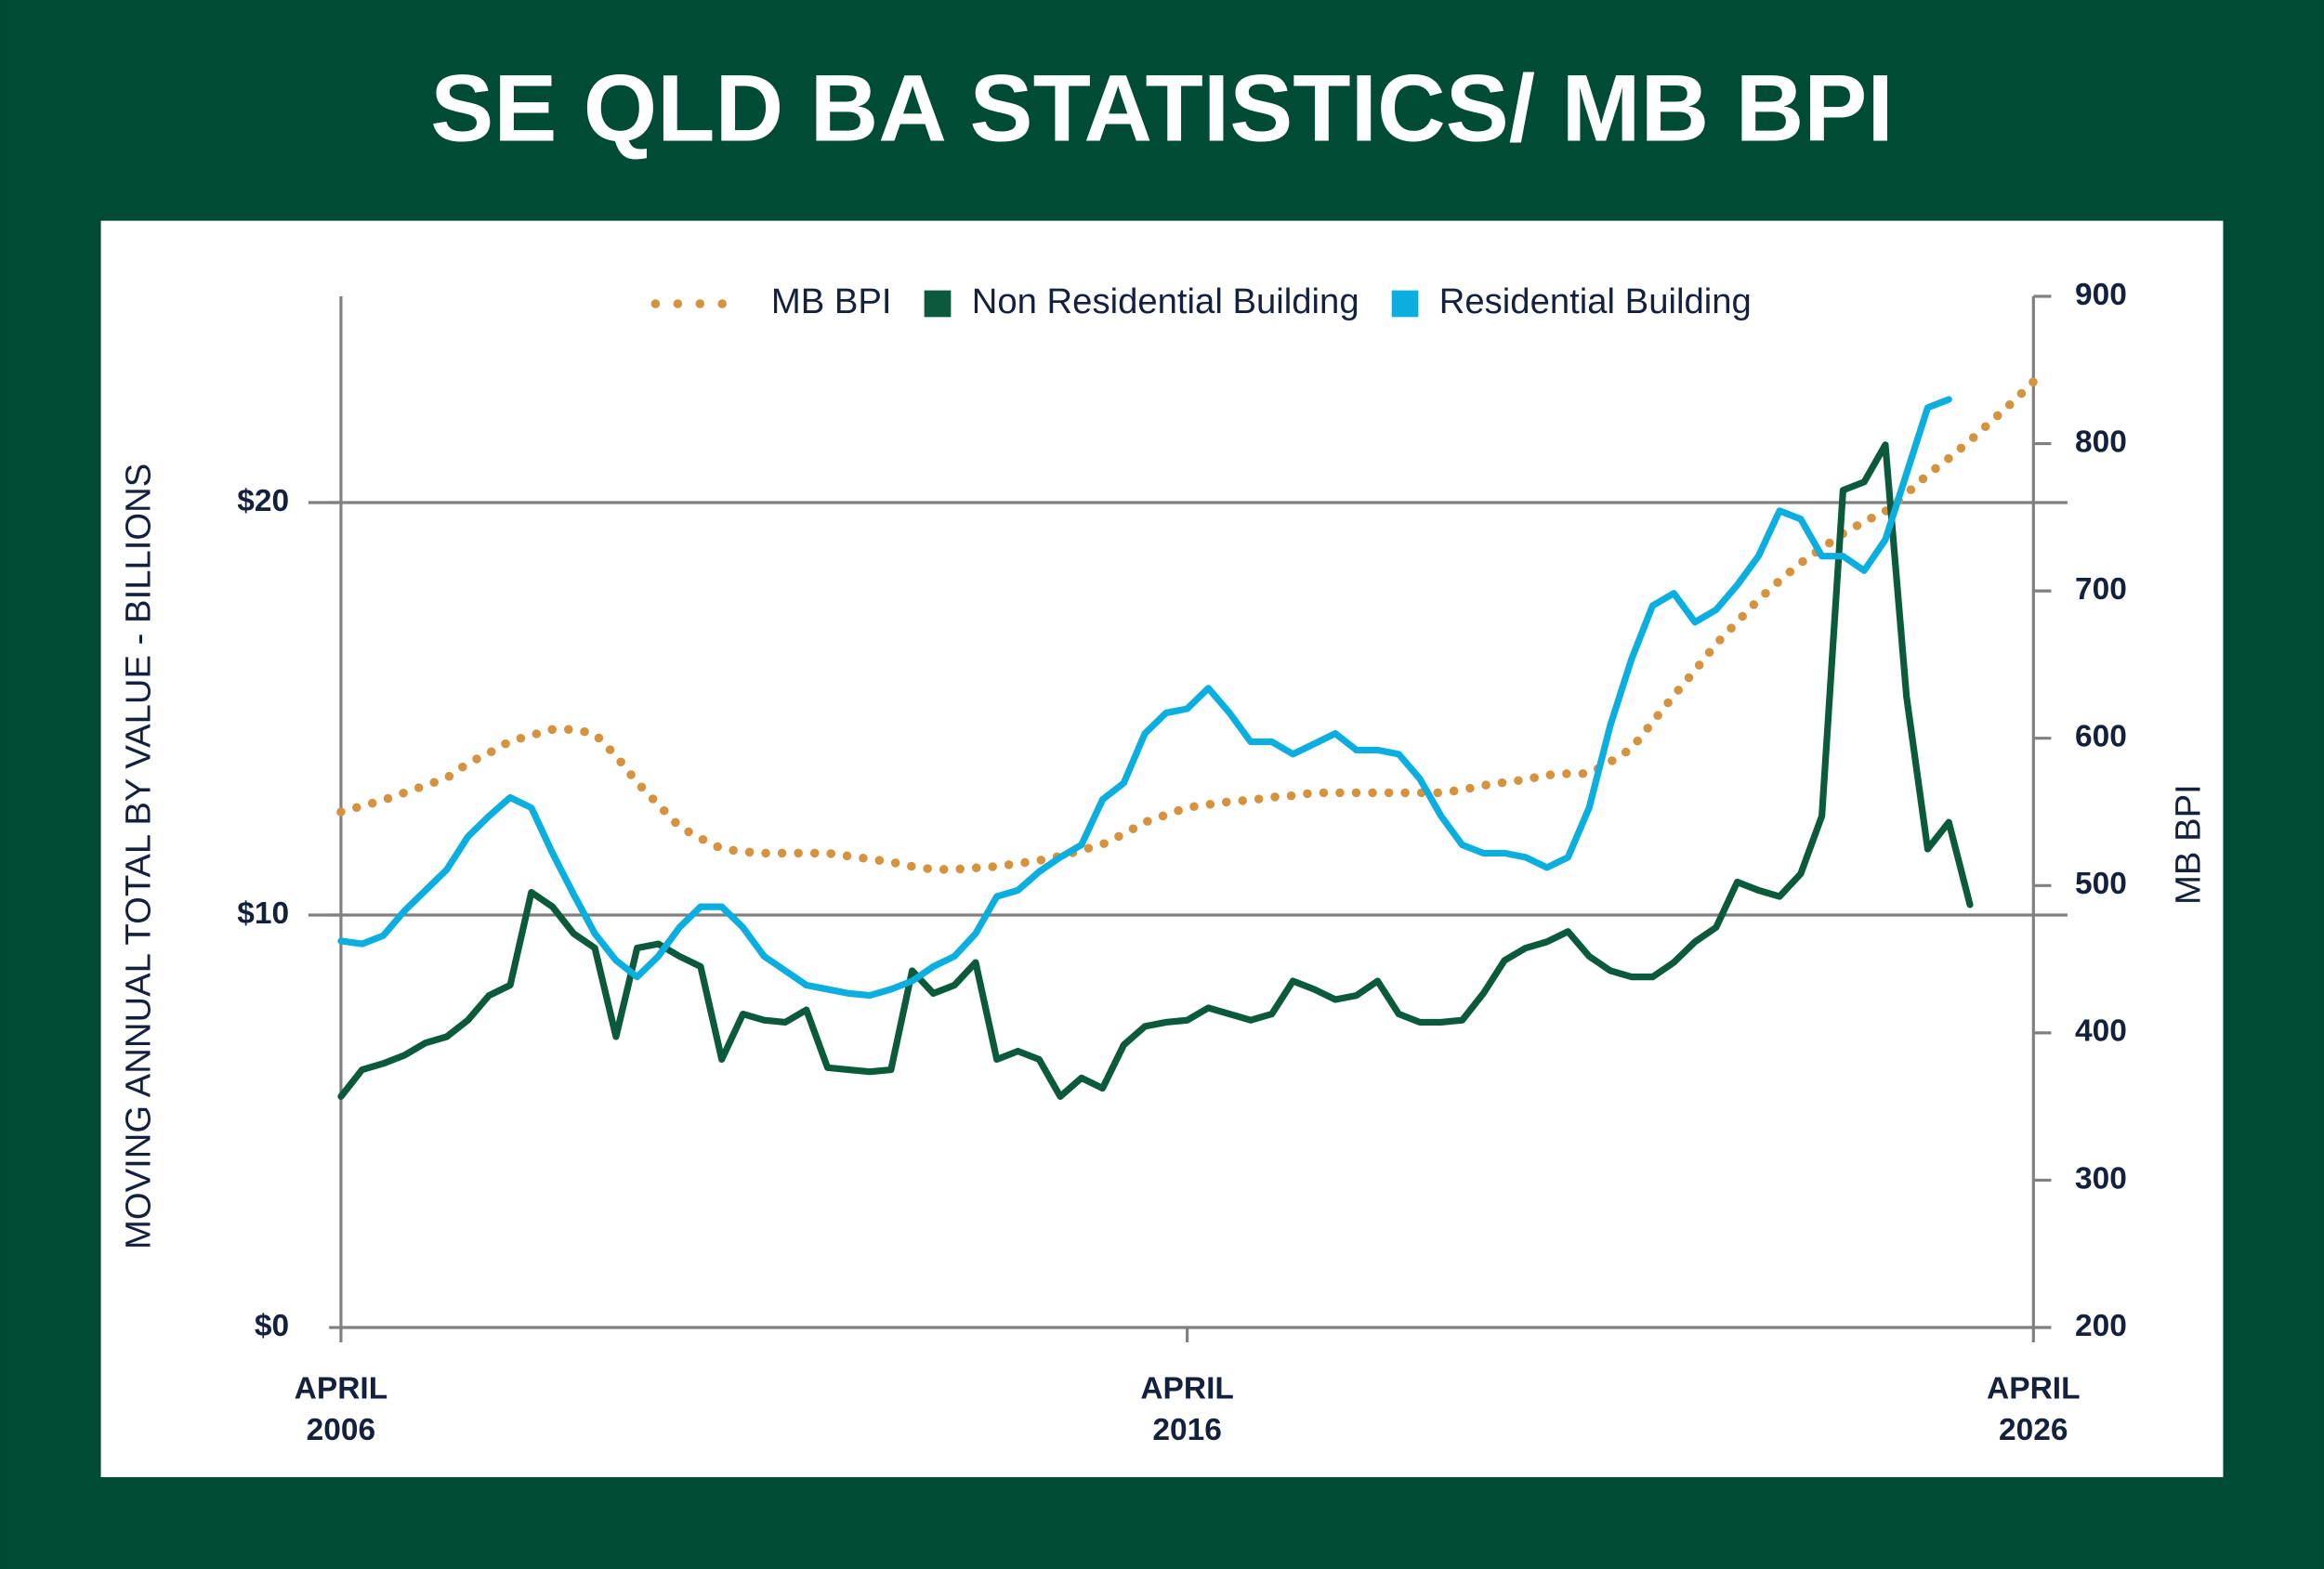  I want to click on y-tick-label: $0, so click(272, 1326).